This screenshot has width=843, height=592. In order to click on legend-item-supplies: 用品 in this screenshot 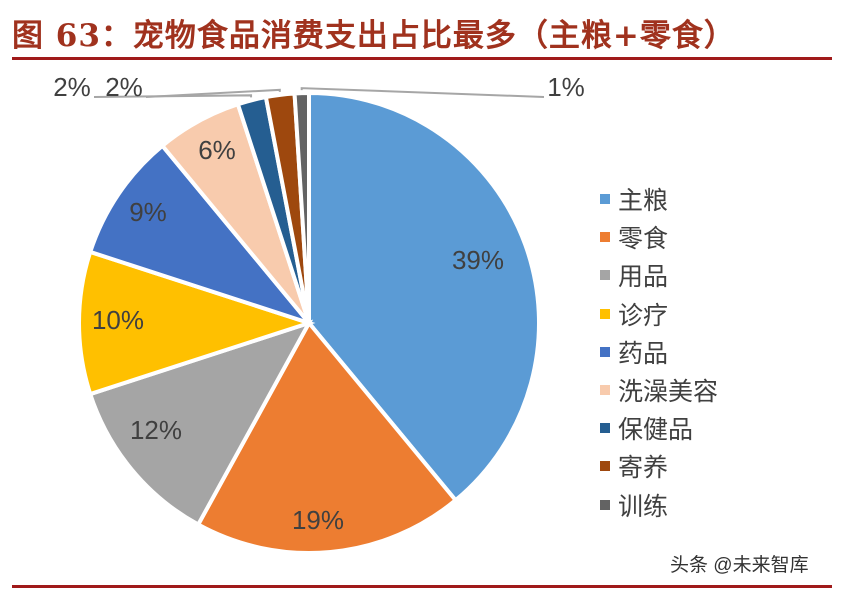, I will do `click(659, 275)`.